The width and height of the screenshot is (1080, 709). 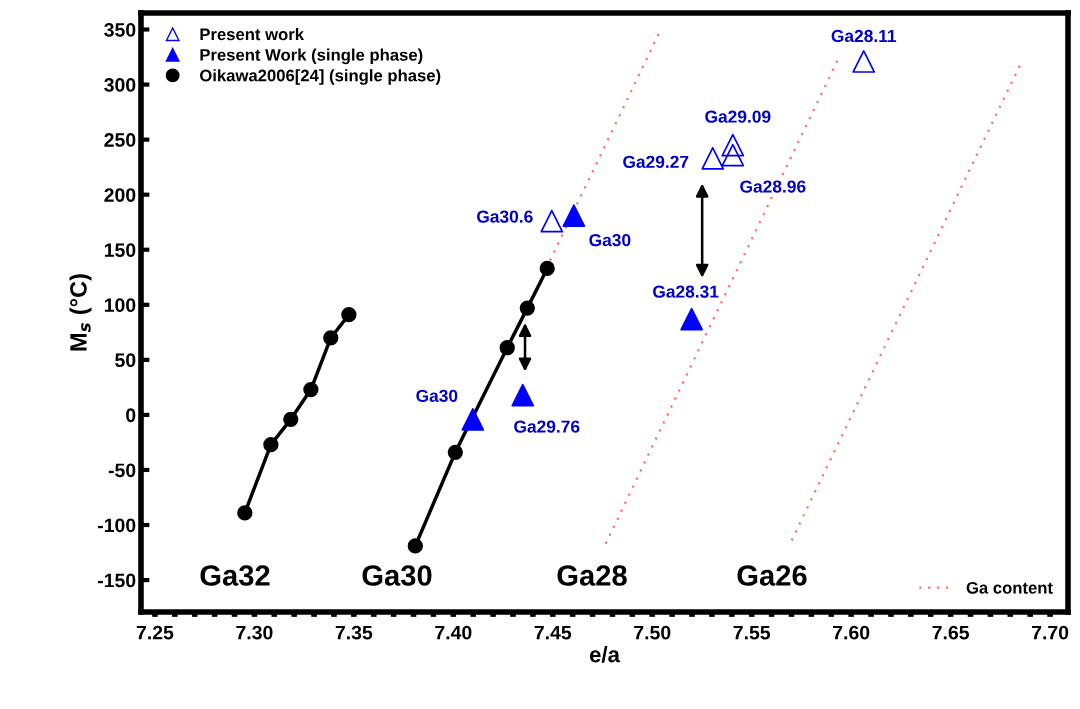 What do you see at coordinates (116, 580) in the screenshot?
I see `y-tick-label: -150` at bounding box center [116, 580].